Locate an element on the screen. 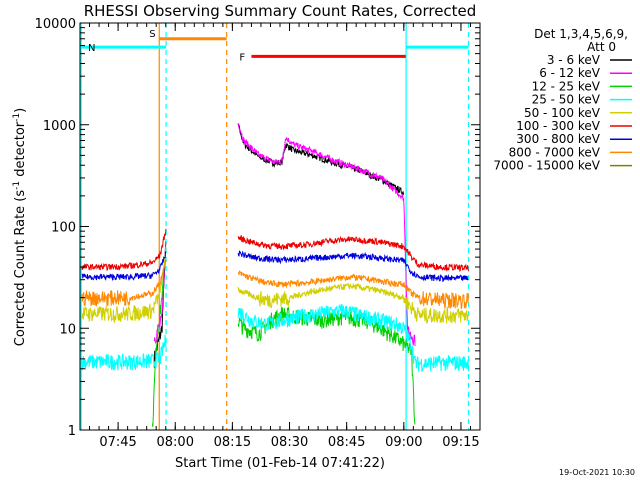 The height and width of the screenshot is (480, 640). x-tick-label: 09:15 is located at coordinates (460, 442).